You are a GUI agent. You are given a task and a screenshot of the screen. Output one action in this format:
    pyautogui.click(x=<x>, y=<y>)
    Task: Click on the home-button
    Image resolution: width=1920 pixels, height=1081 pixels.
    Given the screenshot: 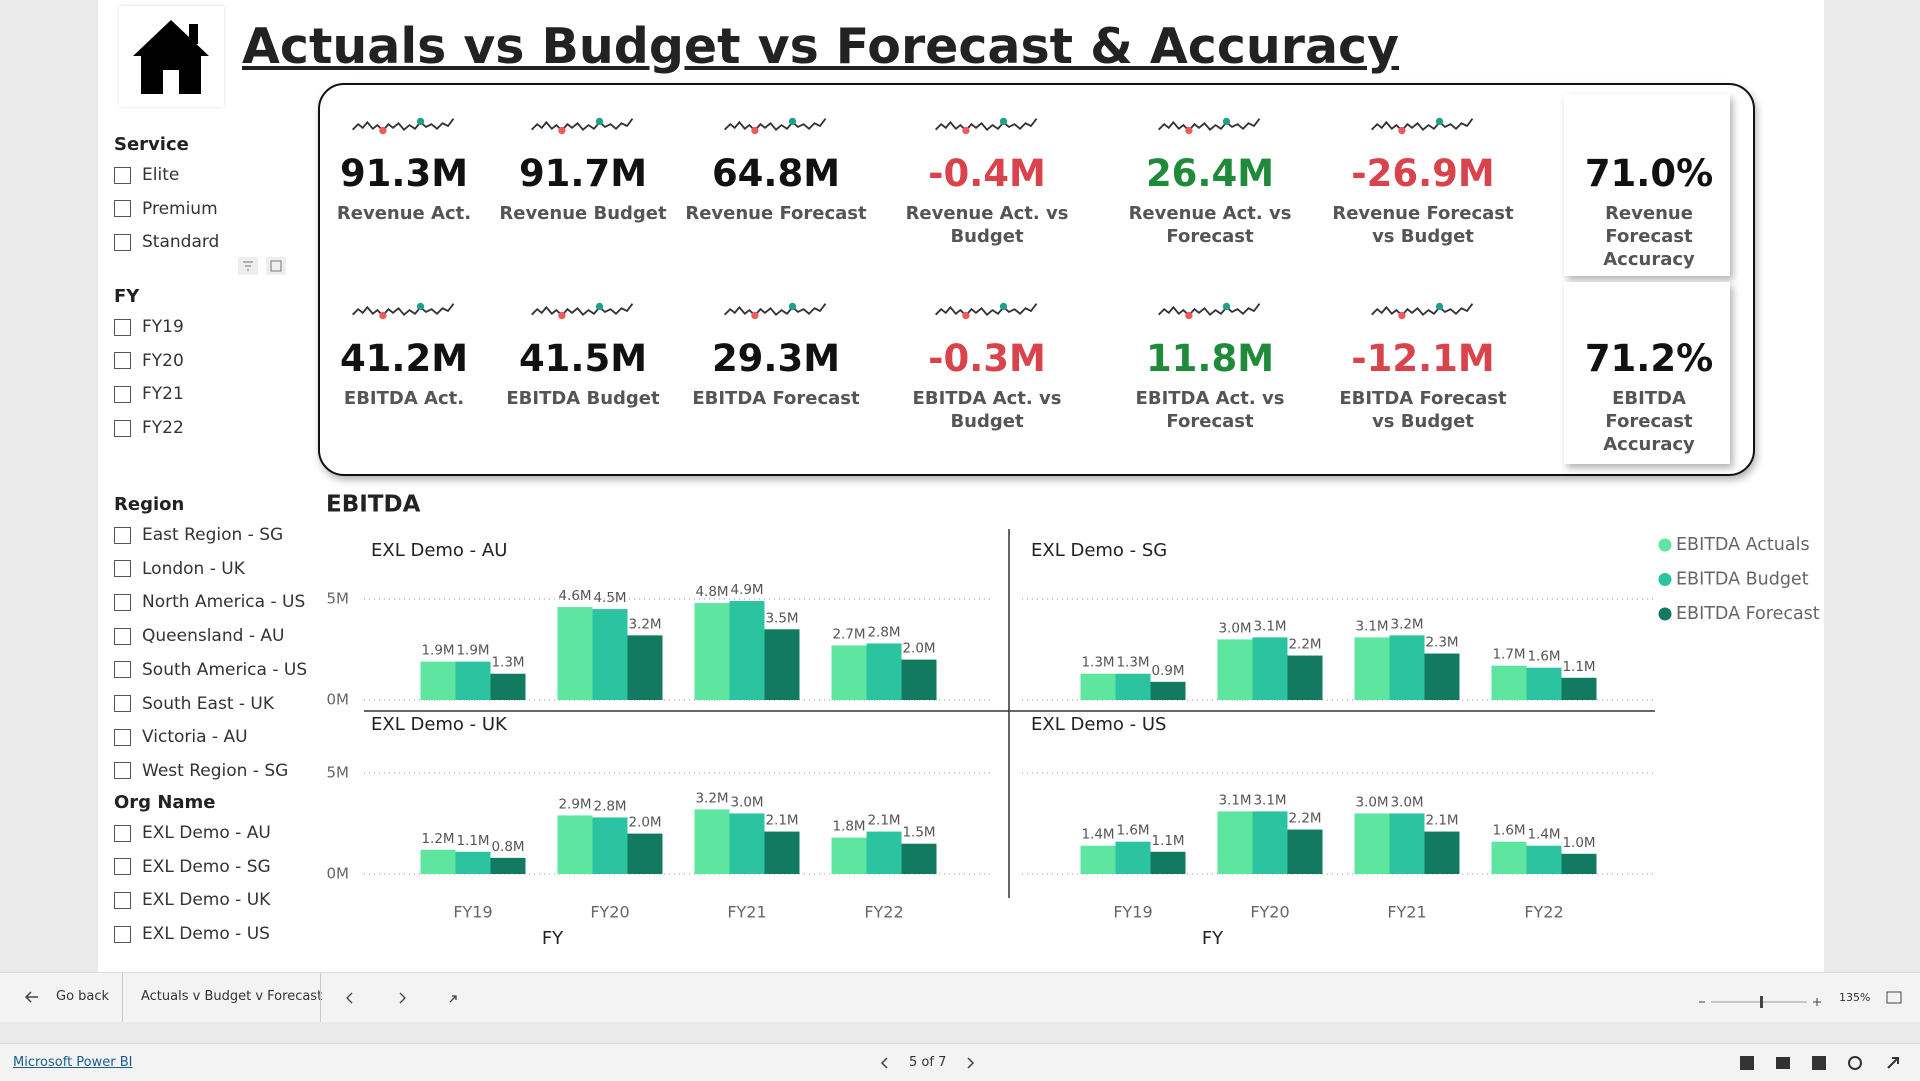 What is the action you would take?
    pyautogui.click(x=171, y=56)
    